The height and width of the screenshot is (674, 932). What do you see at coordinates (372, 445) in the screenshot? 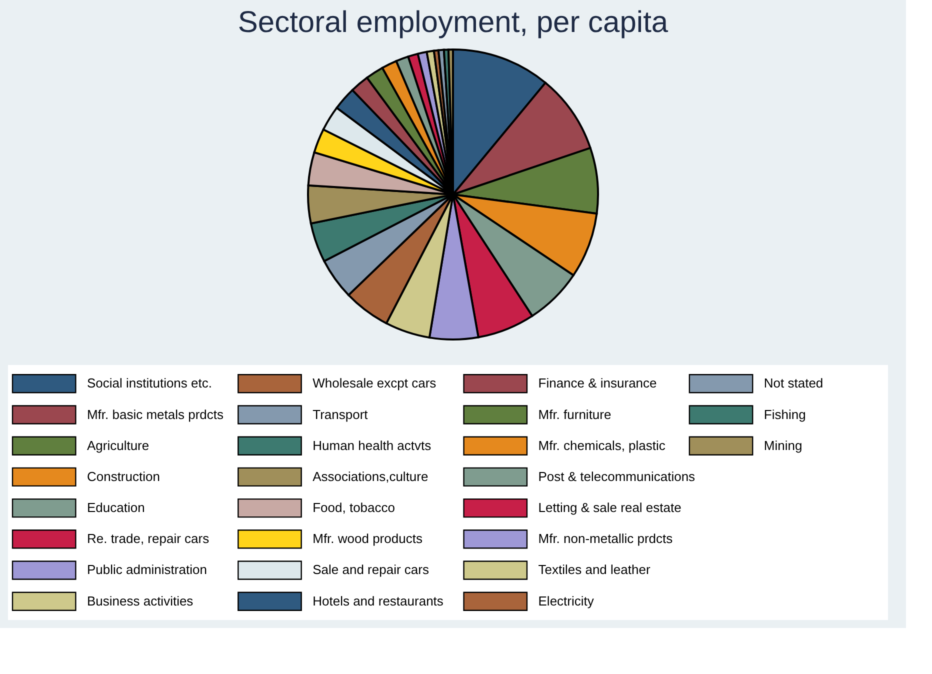
I see `legend-label: Human health actvts` at bounding box center [372, 445].